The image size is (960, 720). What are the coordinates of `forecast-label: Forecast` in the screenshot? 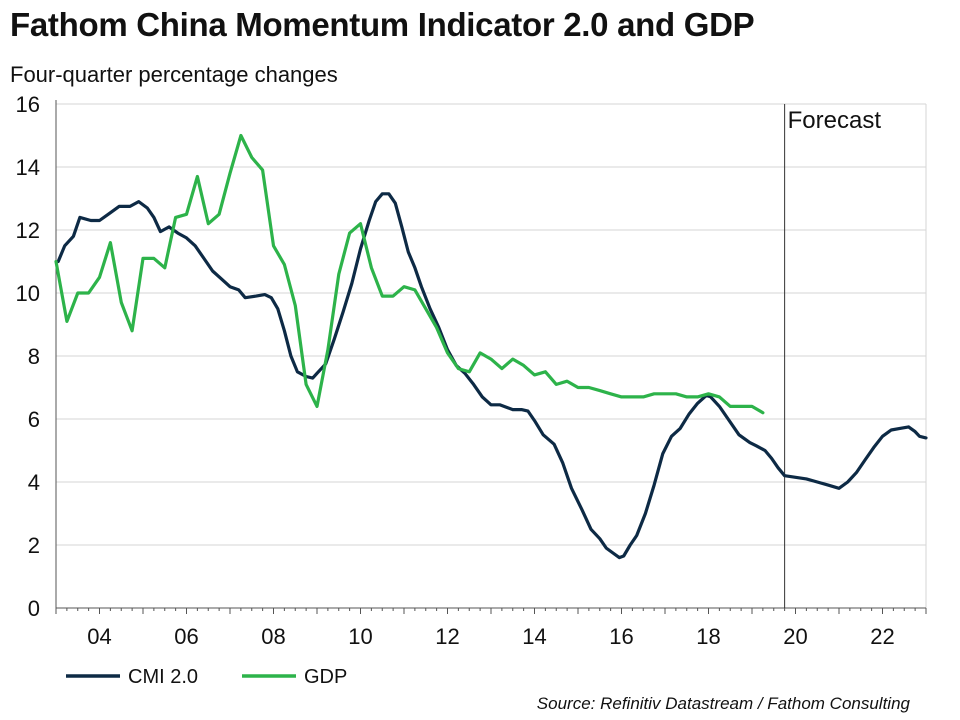 It's located at (835, 120).